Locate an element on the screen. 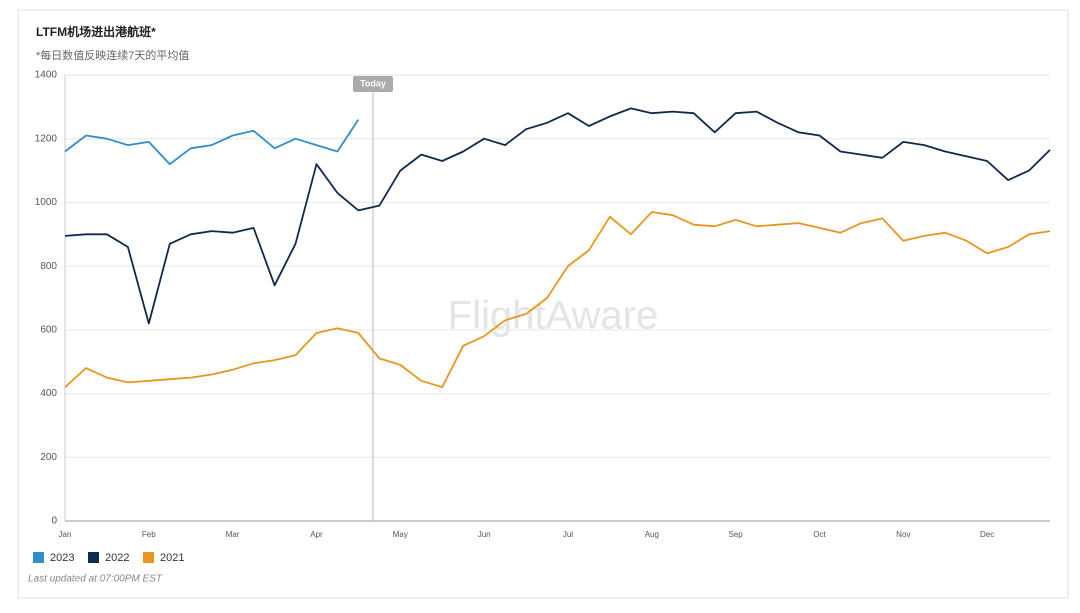 The height and width of the screenshot is (613, 1080). x-tick-label: May is located at coordinates (400, 534).